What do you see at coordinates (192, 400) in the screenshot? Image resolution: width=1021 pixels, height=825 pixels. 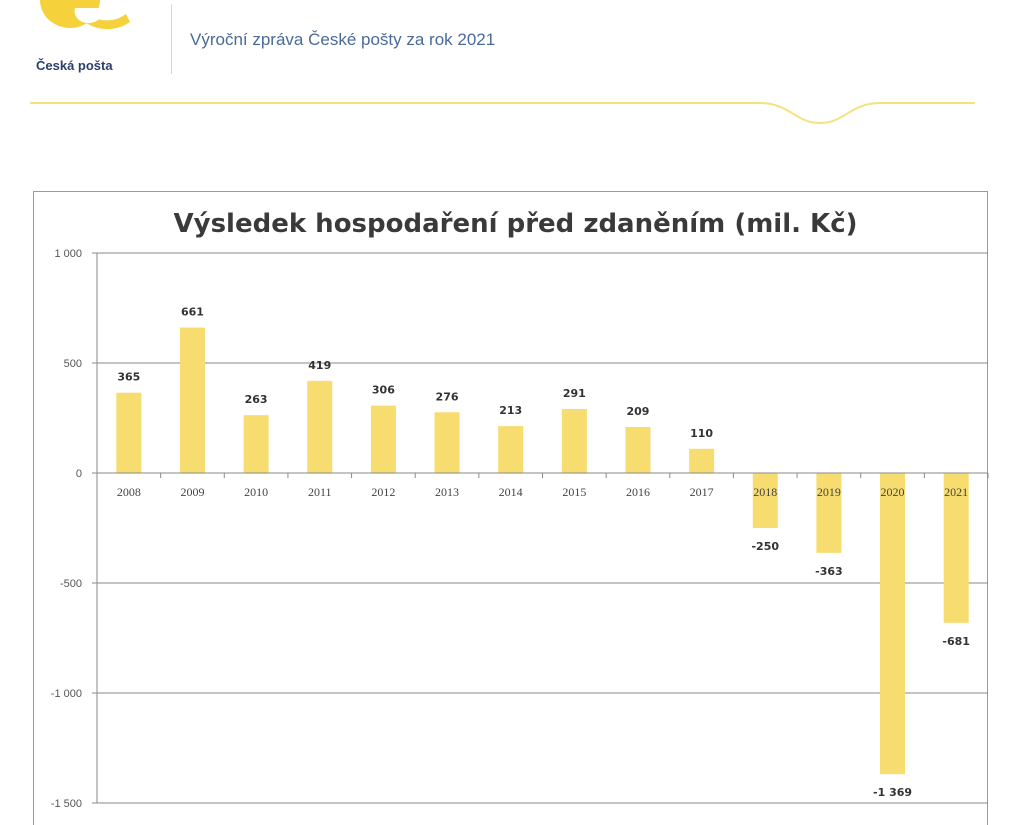 I see `bar-2009` at bounding box center [192, 400].